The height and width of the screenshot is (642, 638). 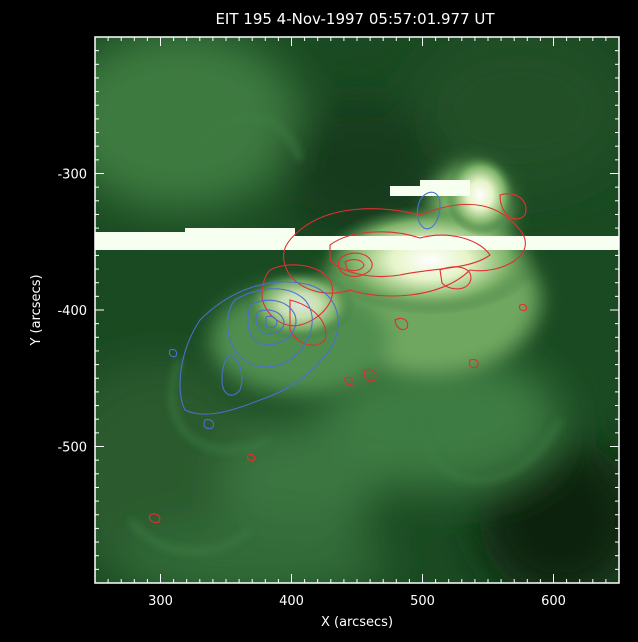 What do you see at coordinates (422, 601) in the screenshot?
I see `x-tick-label: 500` at bounding box center [422, 601].